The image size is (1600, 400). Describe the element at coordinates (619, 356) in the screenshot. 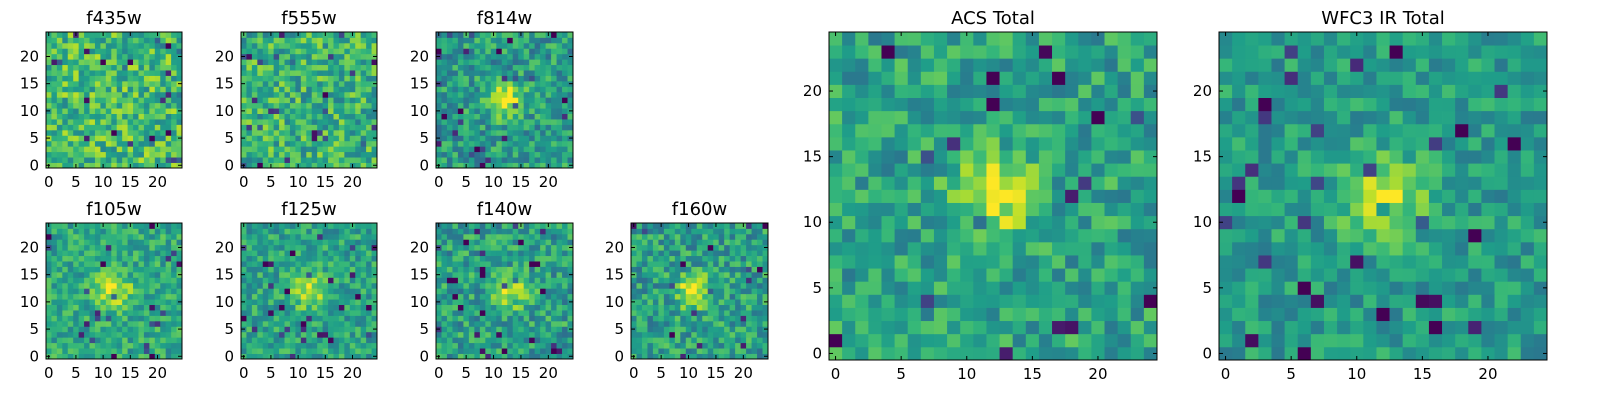

I see `y-tick-label: 0` at that location.